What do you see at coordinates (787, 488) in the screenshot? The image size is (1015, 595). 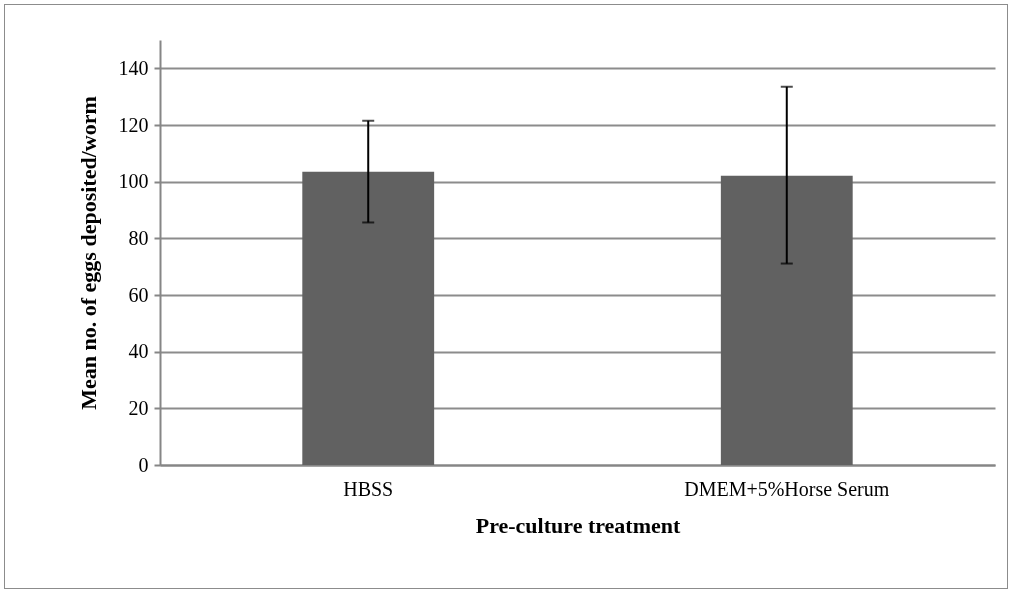 I see `x-tick-label: DMEM+5%Horse Serum` at bounding box center [787, 488].